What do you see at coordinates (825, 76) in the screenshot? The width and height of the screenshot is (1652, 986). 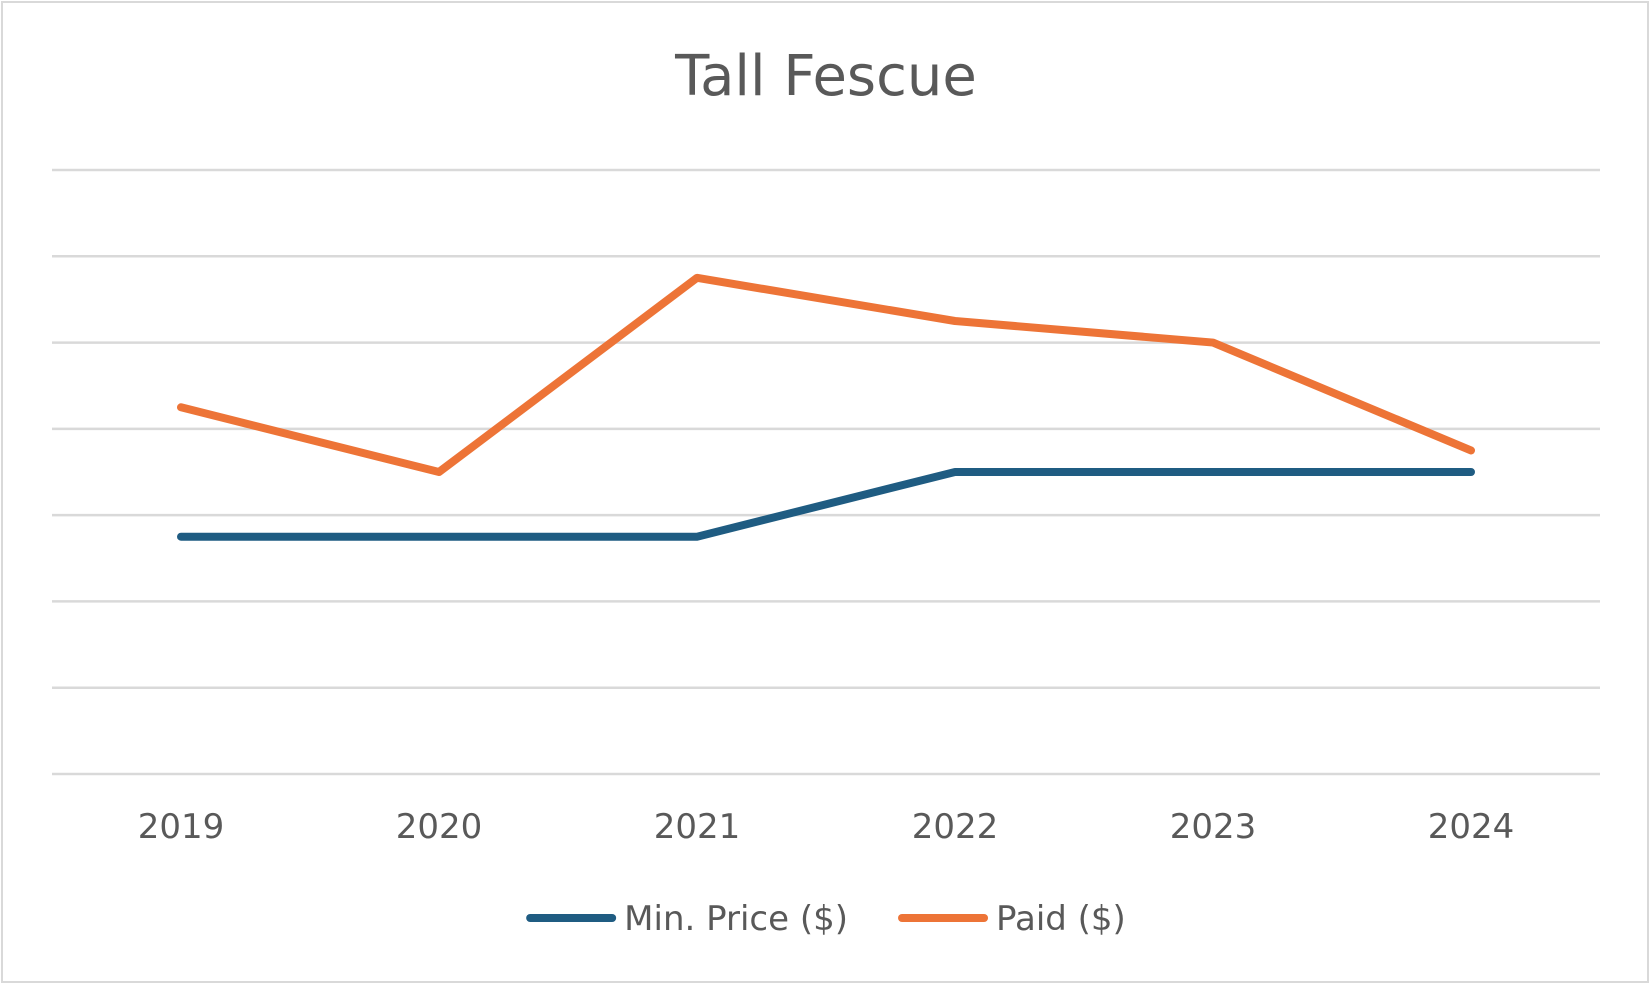 I see `chart-title: Tall Fescue` at bounding box center [825, 76].